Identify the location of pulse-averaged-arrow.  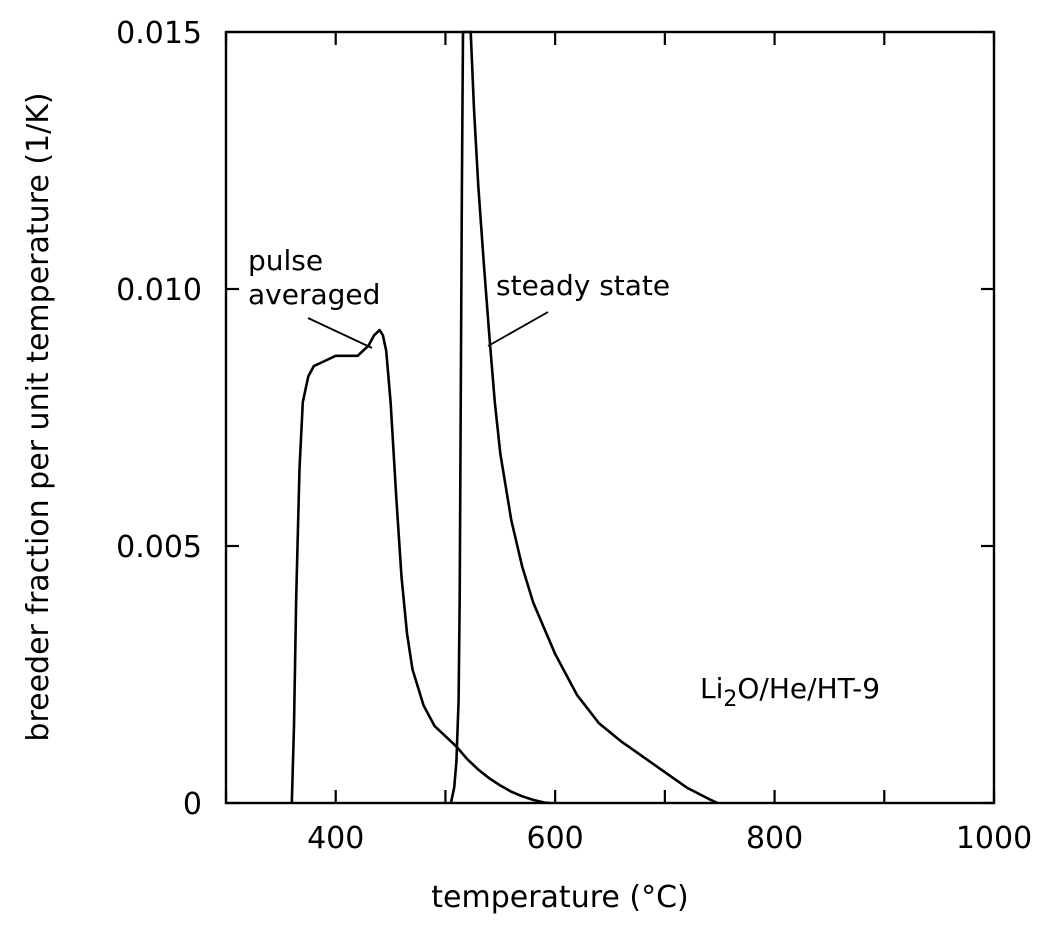
(340, 333).